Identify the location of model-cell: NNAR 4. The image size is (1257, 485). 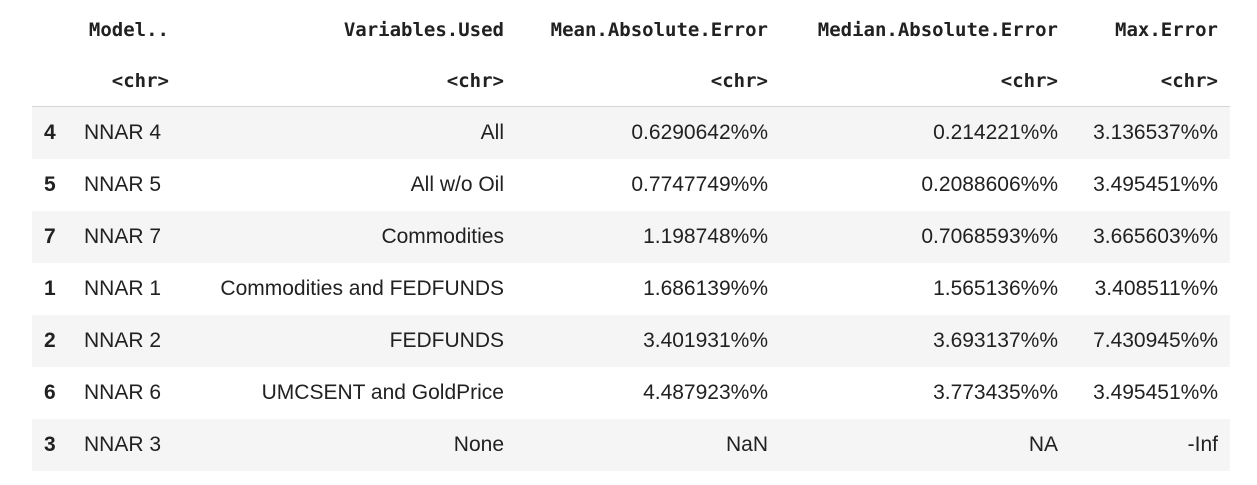
(126, 132).